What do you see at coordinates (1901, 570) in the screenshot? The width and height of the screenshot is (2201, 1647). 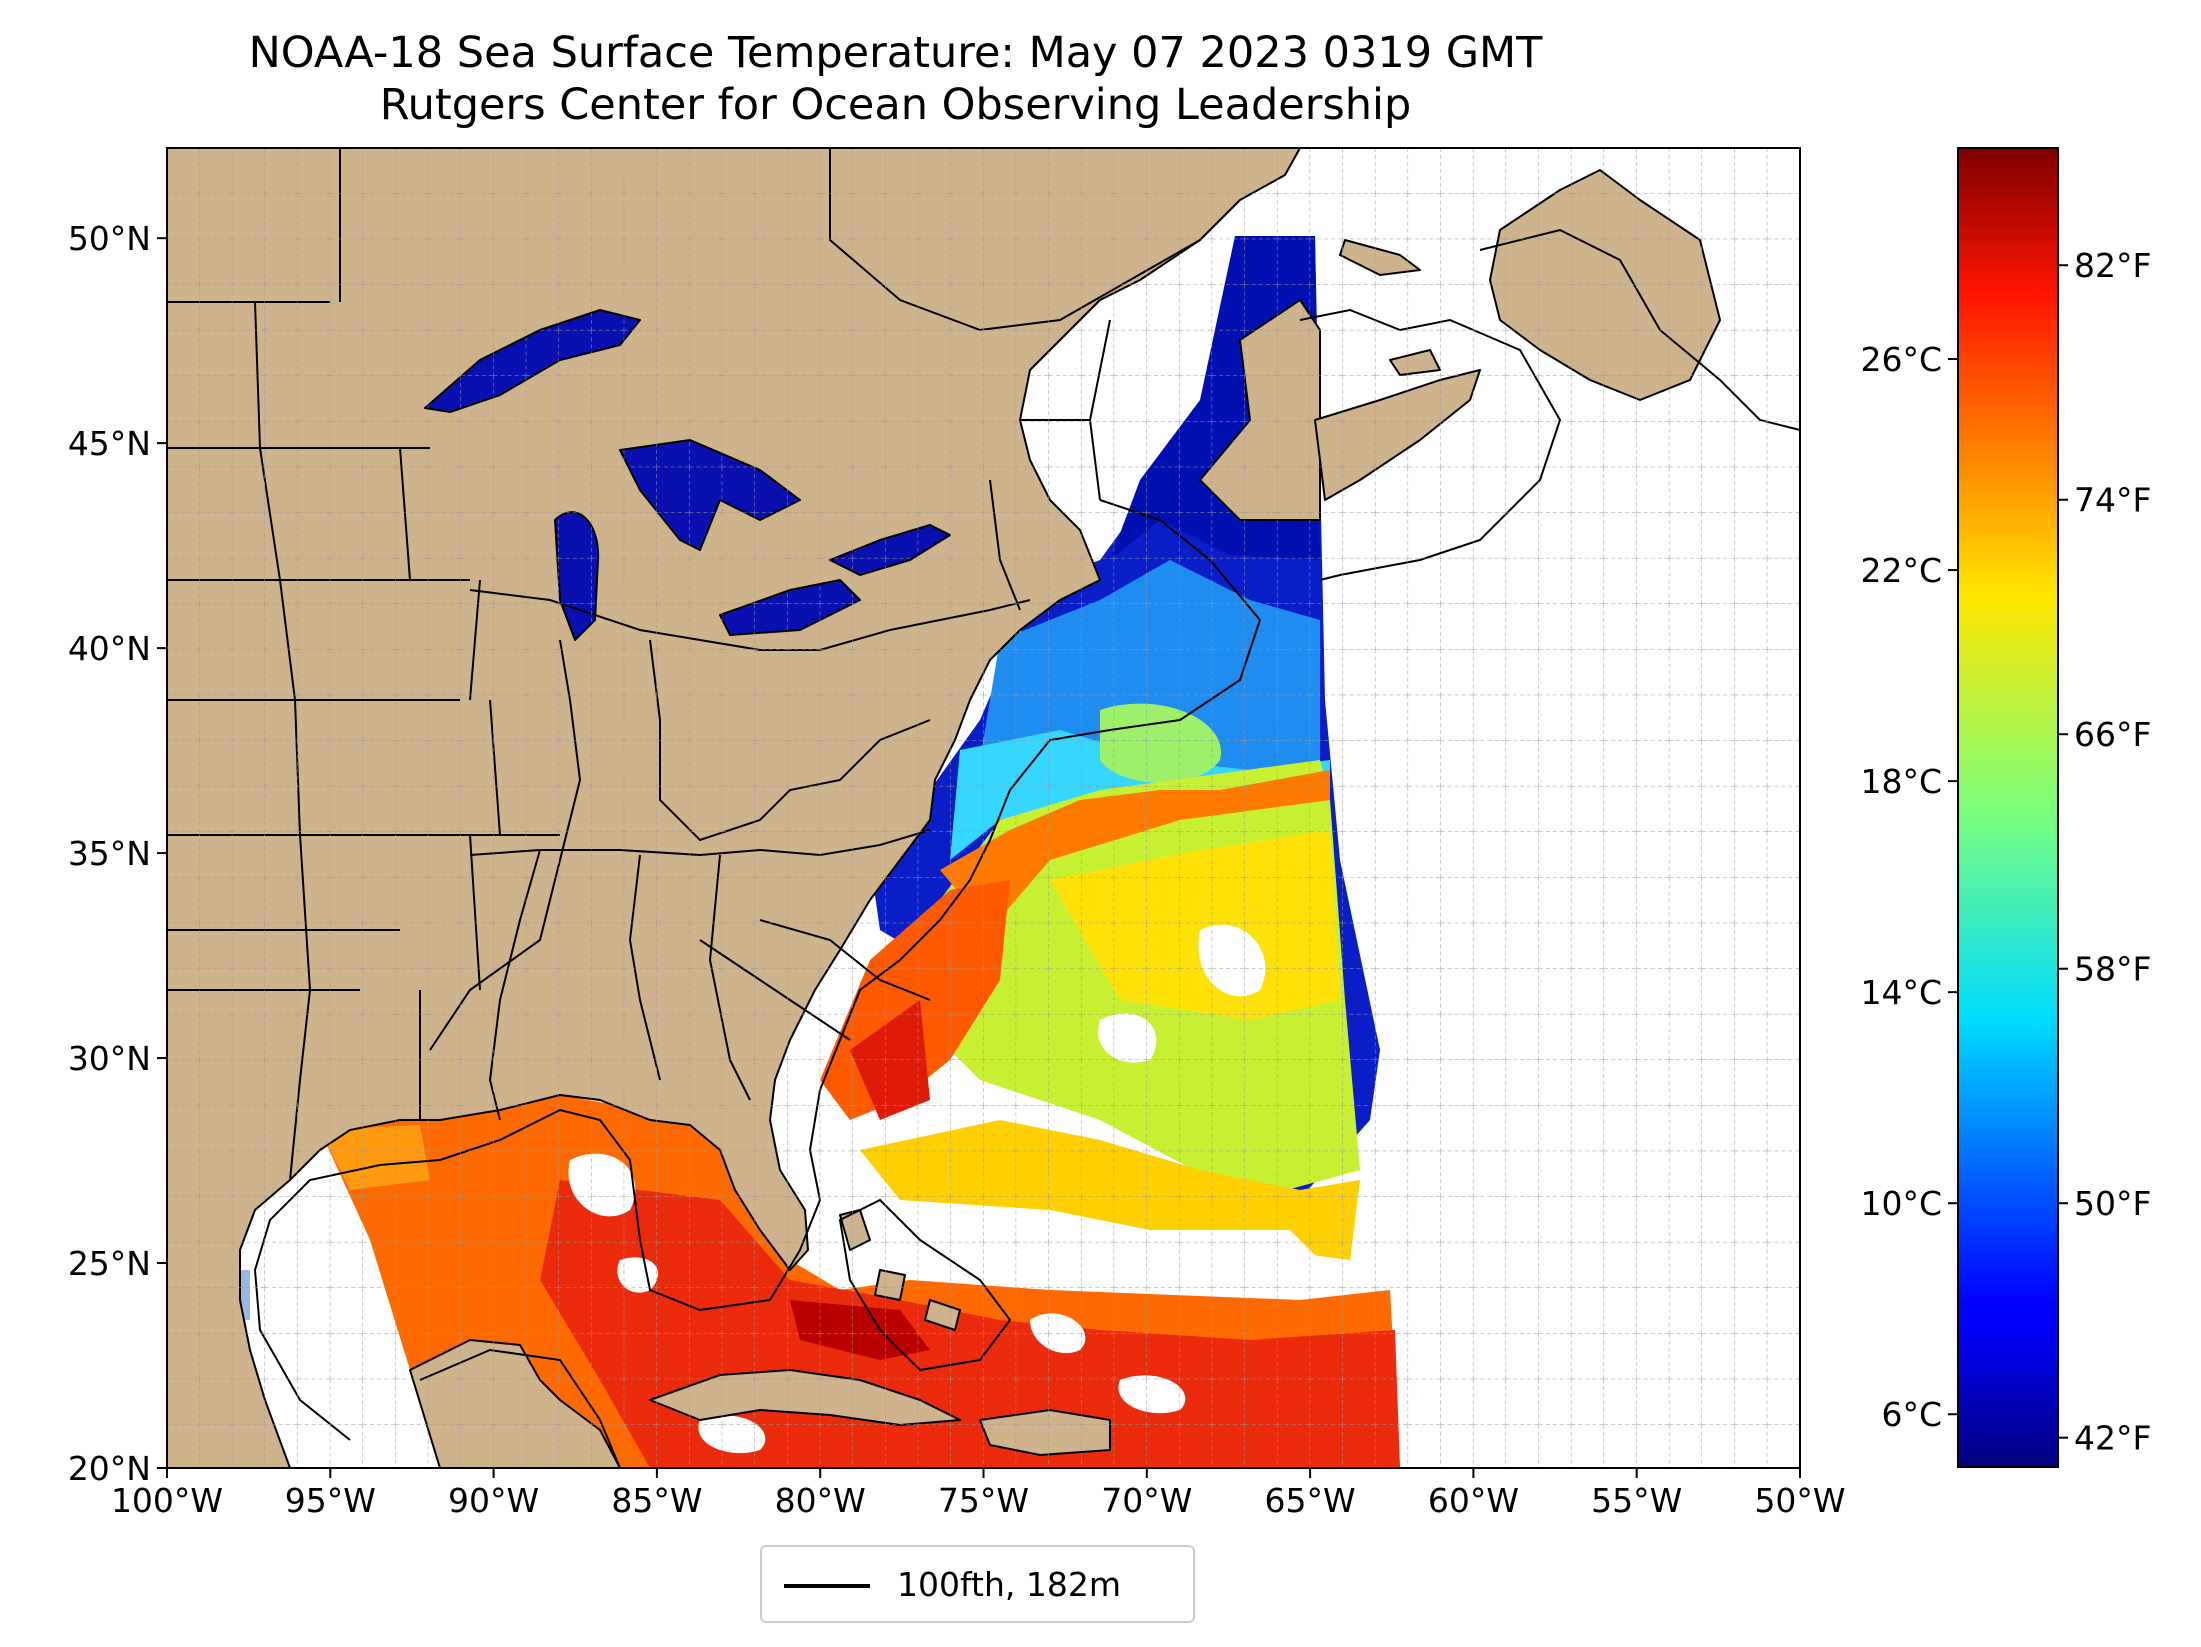 I see `celsius-tick-label: 22°C` at bounding box center [1901, 570].